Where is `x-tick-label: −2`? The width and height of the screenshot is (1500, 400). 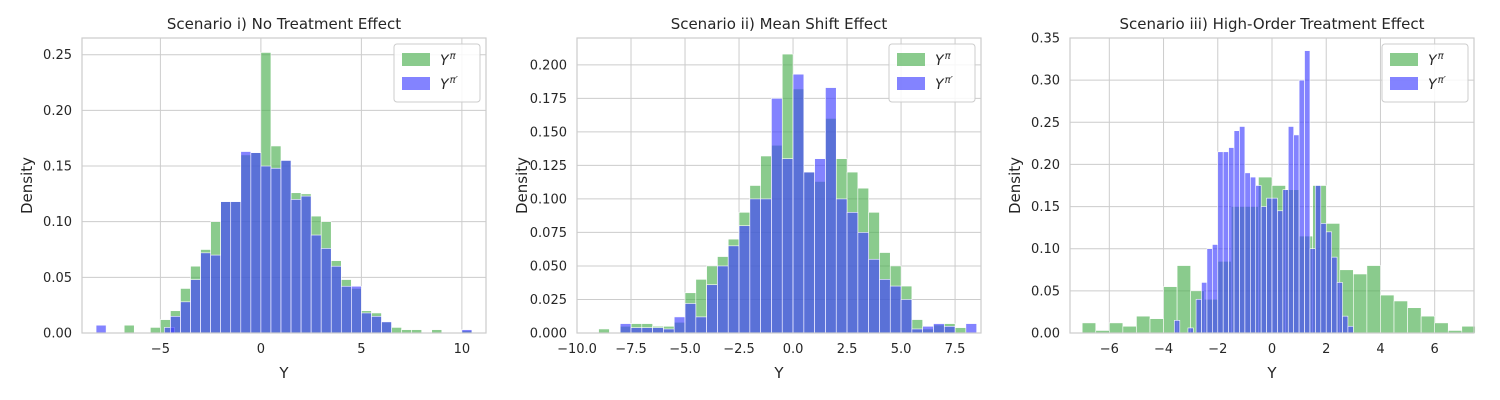 x-tick-label: −2 is located at coordinates (1217, 349).